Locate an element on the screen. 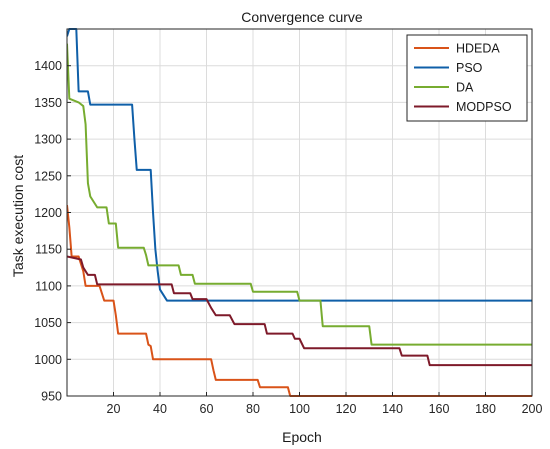 The image size is (550, 449). y-tick-label: 1250 is located at coordinates (48, 176).